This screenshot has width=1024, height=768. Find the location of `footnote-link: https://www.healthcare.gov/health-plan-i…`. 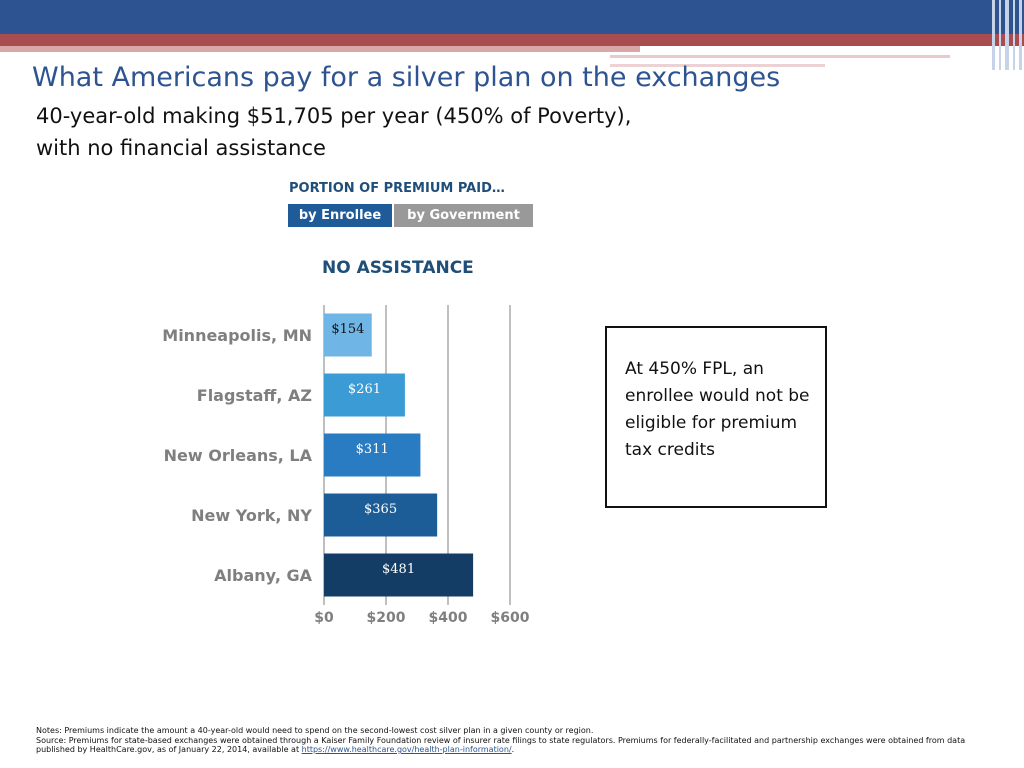

footnote-link: https://www.healthcare.gov/health-plan-i… is located at coordinates (406, 749).